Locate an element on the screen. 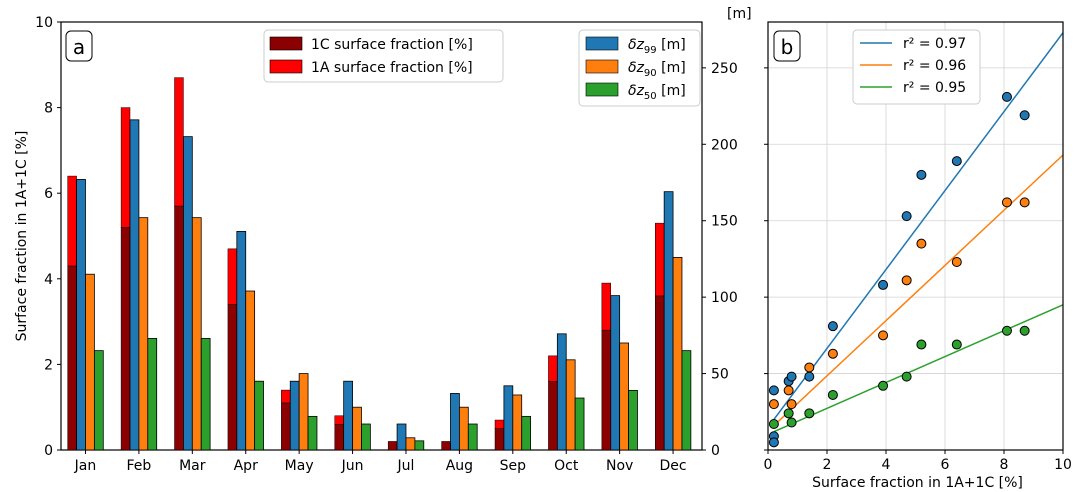  bar-dz90-jul is located at coordinates (410, 444).